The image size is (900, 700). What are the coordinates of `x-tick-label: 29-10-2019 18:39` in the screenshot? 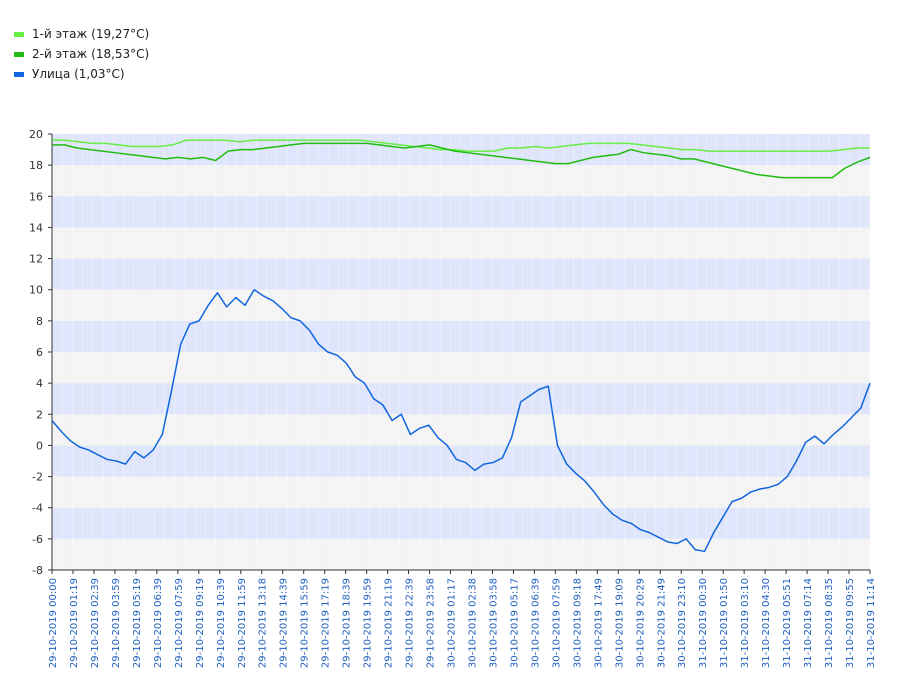 It's located at (347, 623).